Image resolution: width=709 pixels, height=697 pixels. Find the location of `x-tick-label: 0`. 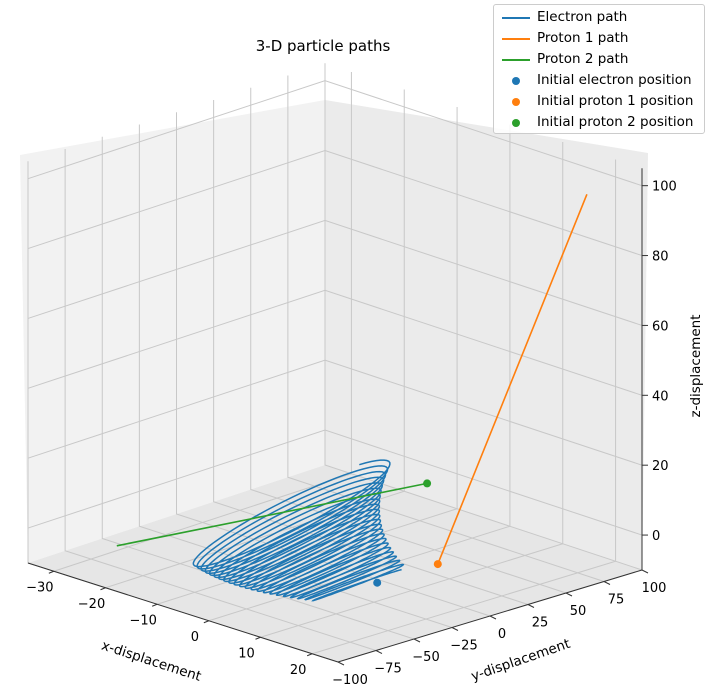

x-tick-label: 0 is located at coordinates (195, 637).